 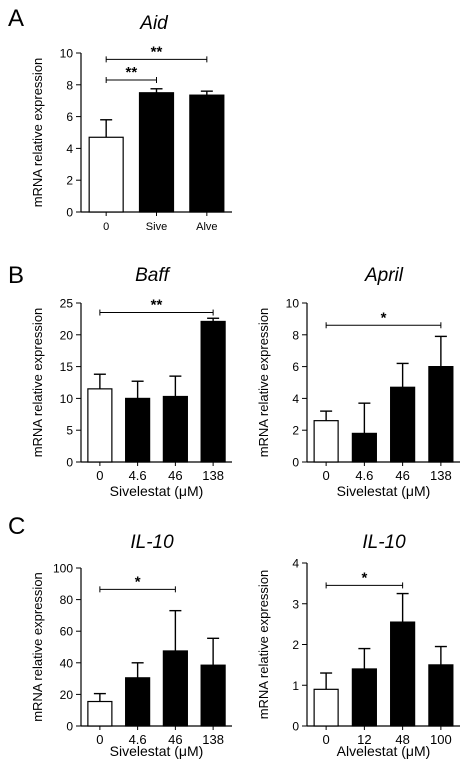 What do you see at coordinates (67, 304) in the screenshot?
I see `y-tick-label: 25` at bounding box center [67, 304].